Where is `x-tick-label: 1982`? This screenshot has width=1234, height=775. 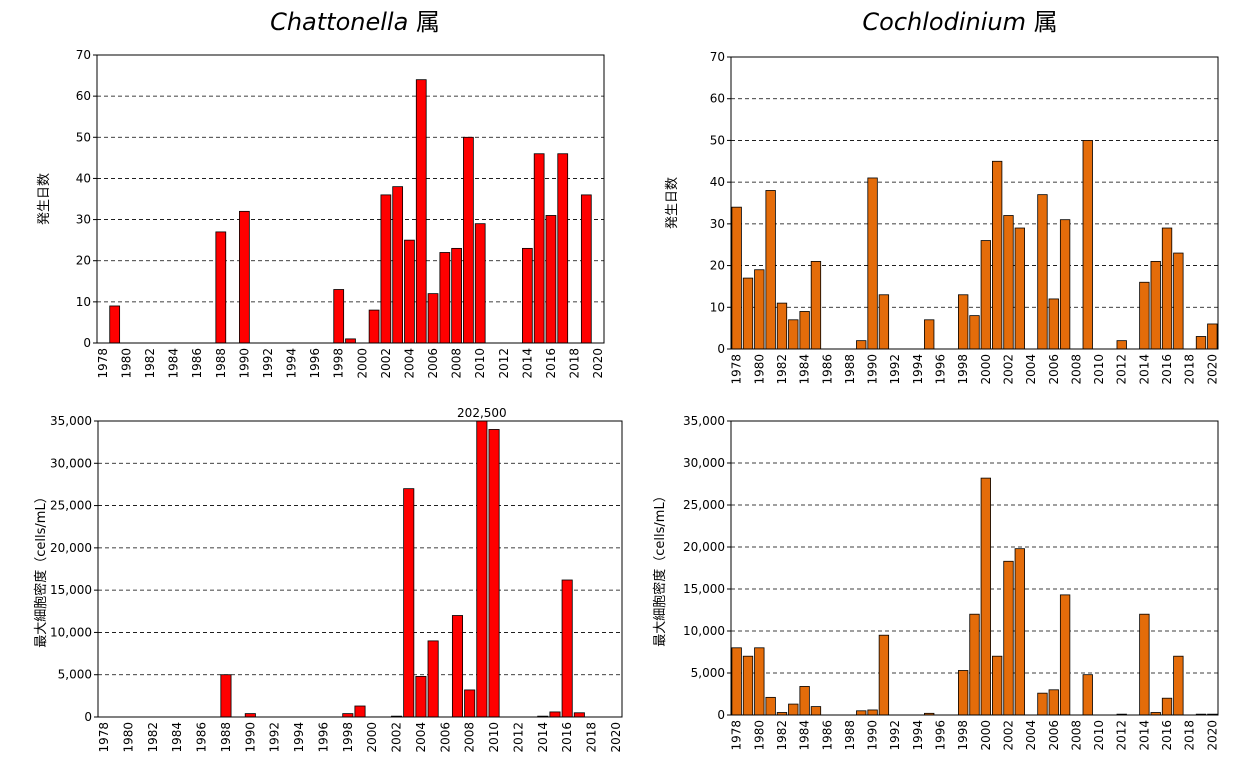 x-tick-label: 1982 is located at coordinates (153, 737).